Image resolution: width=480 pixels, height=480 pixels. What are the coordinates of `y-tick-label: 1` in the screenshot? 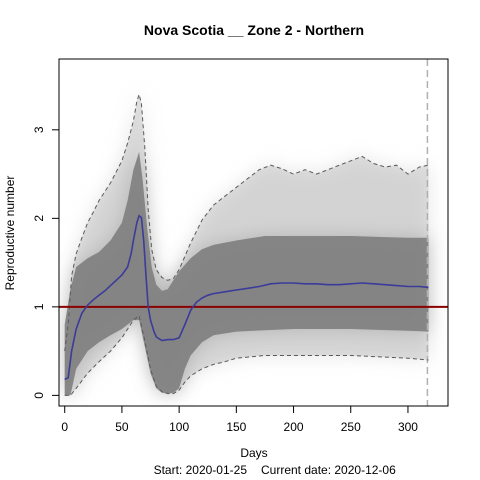 It's located at (39, 306).